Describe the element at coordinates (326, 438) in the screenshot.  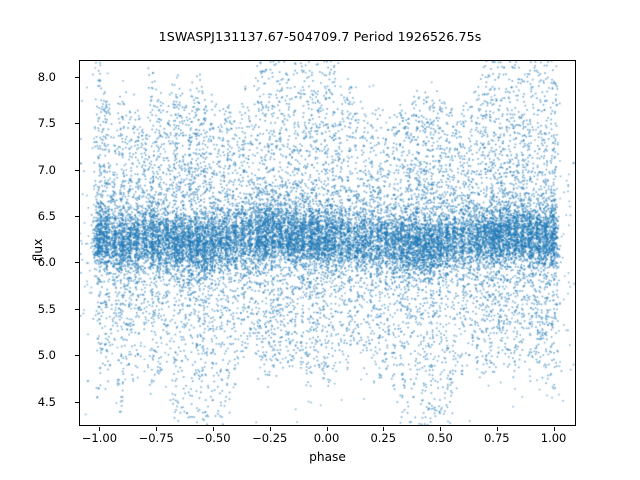
I see `x-tick-label: 0.00` at that location.